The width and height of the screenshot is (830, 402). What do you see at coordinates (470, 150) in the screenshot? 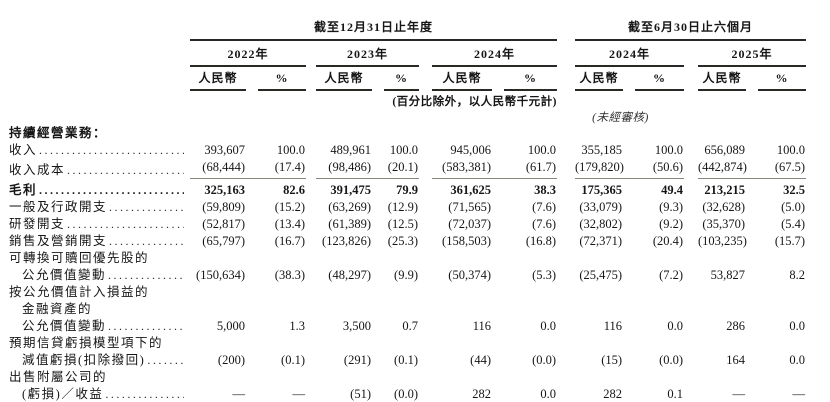
I see `cell-value: 945,006` at bounding box center [470, 150].